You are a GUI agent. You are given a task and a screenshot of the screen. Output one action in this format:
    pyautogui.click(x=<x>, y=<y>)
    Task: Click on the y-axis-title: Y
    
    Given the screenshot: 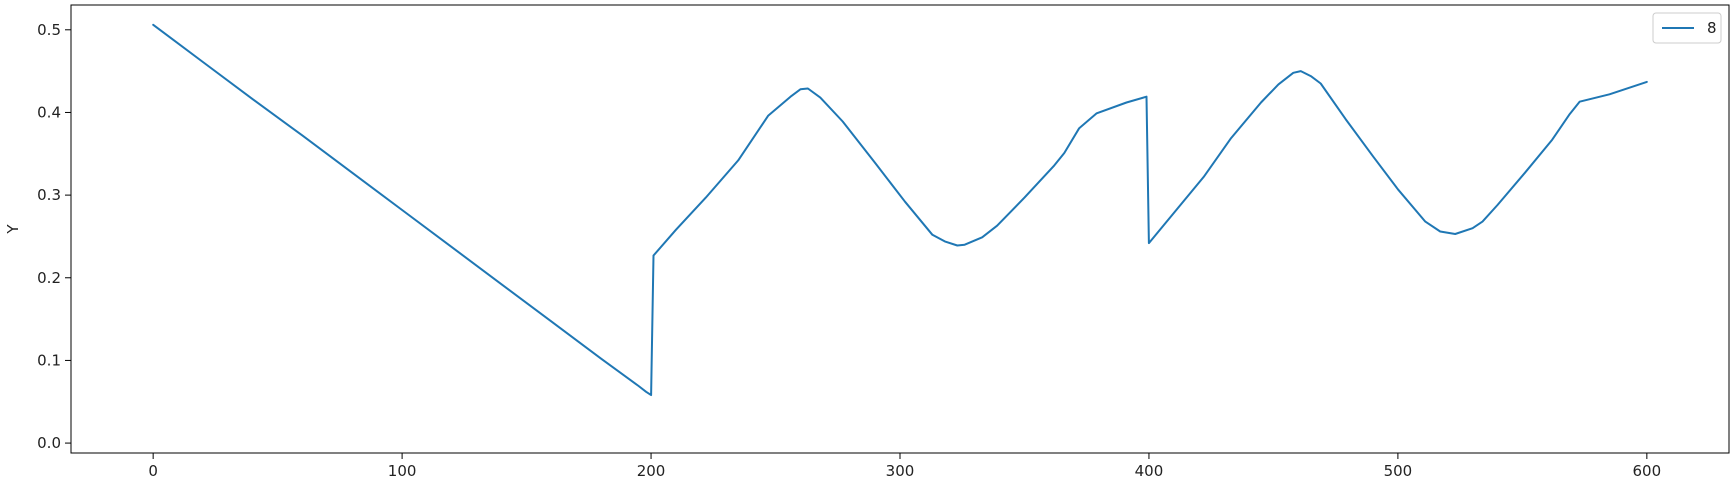 What is the action you would take?
    pyautogui.click(x=13, y=229)
    